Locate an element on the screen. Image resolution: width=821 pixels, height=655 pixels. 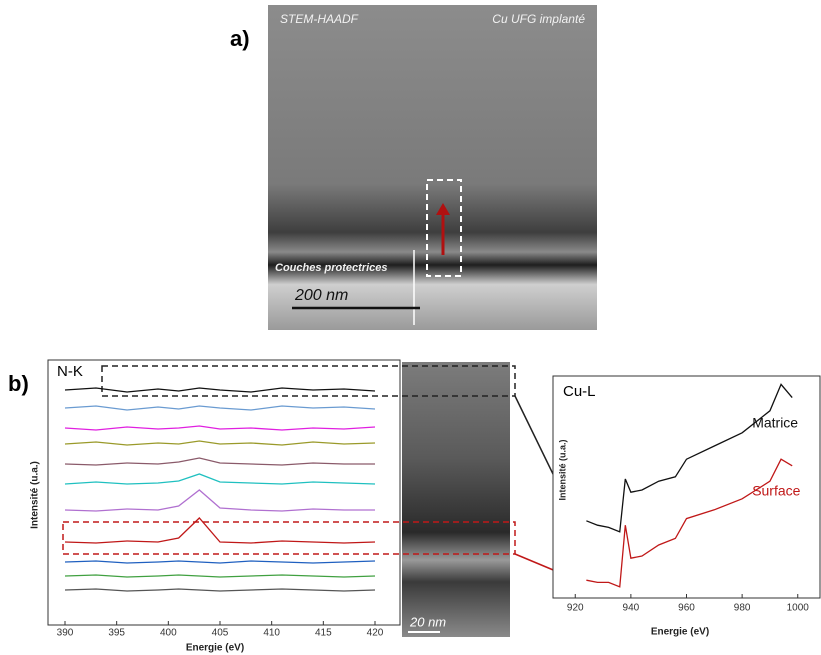
scan-arrow-head is located at coordinates (443, 209).